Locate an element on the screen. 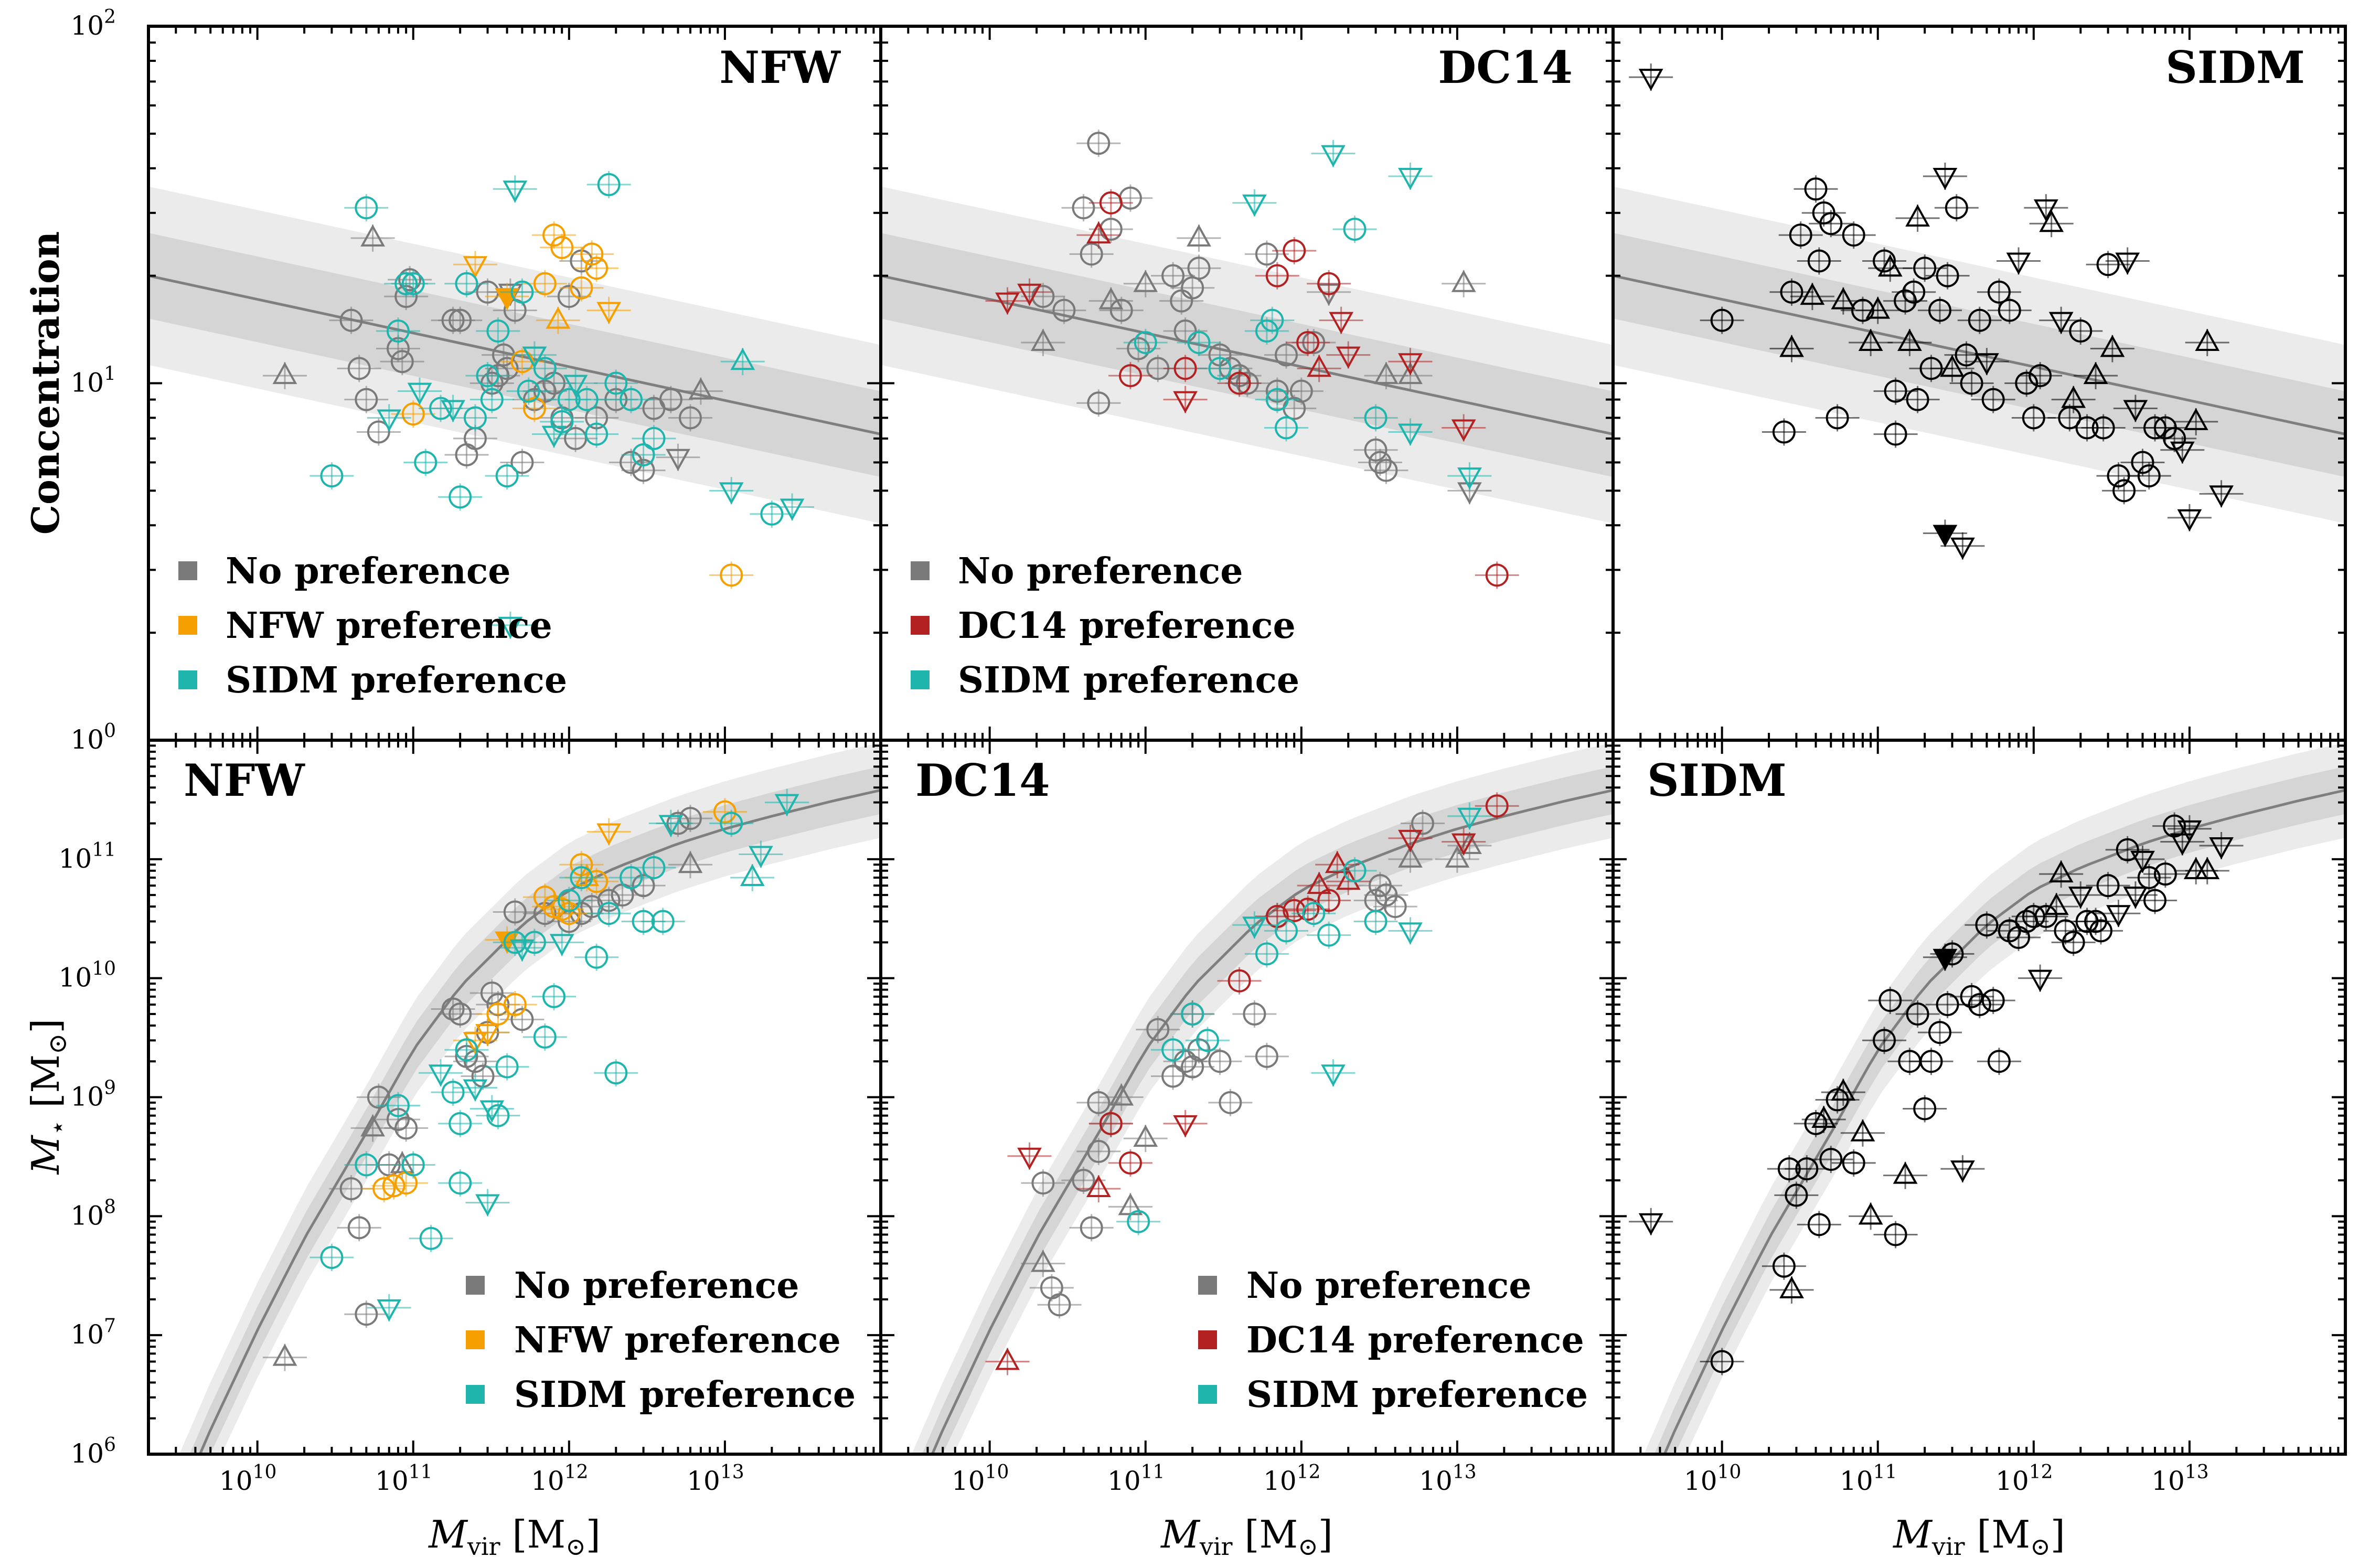 Image resolution: width=2359 pixels, height=1568 pixels. legend-swatch-dc14-preference is located at coordinates (1207, 1339).